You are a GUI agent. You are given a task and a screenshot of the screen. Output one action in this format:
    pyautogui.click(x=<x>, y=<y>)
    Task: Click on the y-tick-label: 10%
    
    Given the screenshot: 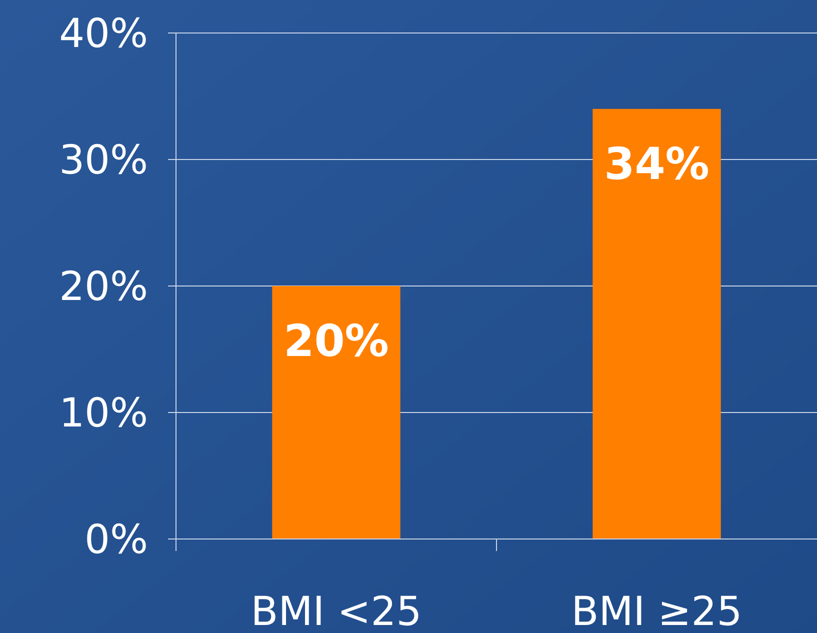 What is the action you would take?
    pyautogui.click(x=103, y=413)
    